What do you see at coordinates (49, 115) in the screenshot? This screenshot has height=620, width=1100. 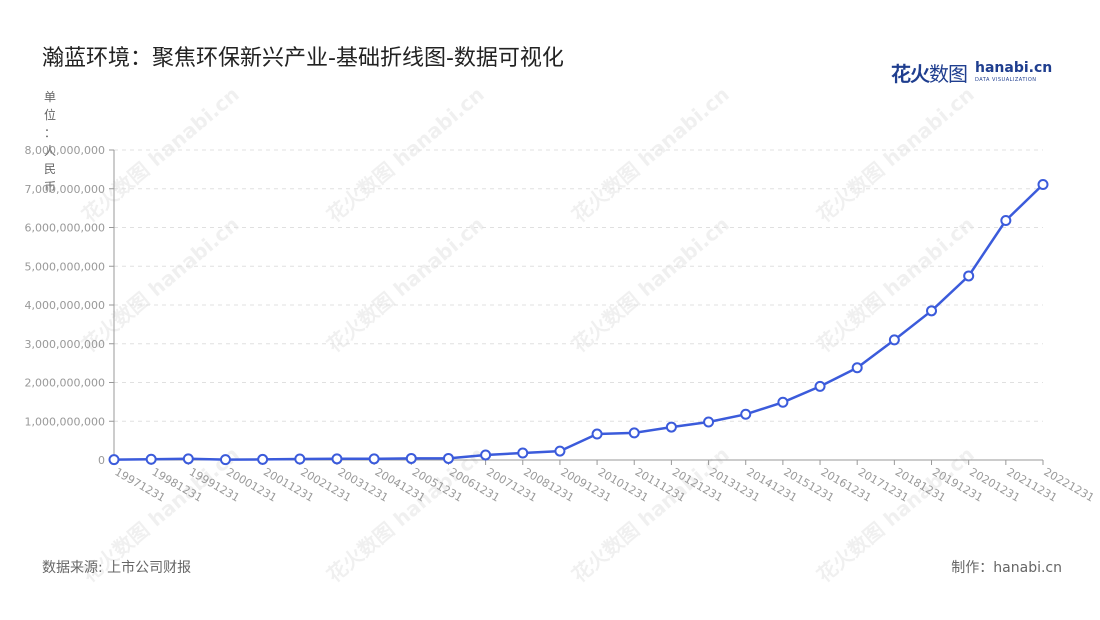 I see `unit-char: 位` at bounding box center [49, 115].